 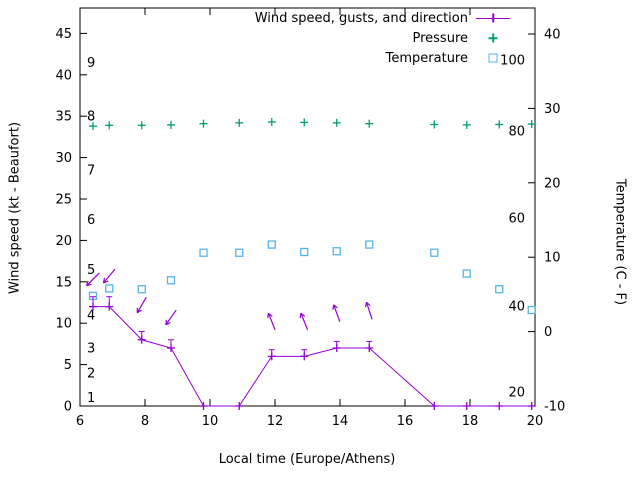 What do you see at coordinates (493, 18) in the screenshot?
I see `wind-errorbar-sample-icon` at bounding box center [493, 18].